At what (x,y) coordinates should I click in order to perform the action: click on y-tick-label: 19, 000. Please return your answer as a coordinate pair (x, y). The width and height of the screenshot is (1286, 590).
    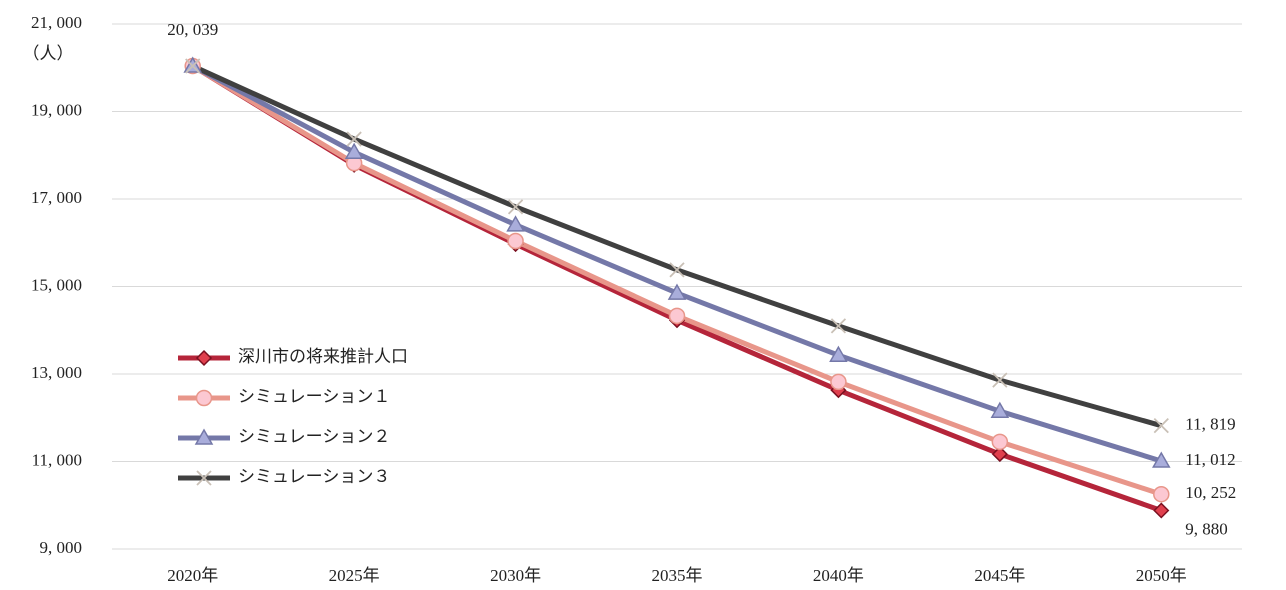
    Looking at the image, I should click on (56, 109).